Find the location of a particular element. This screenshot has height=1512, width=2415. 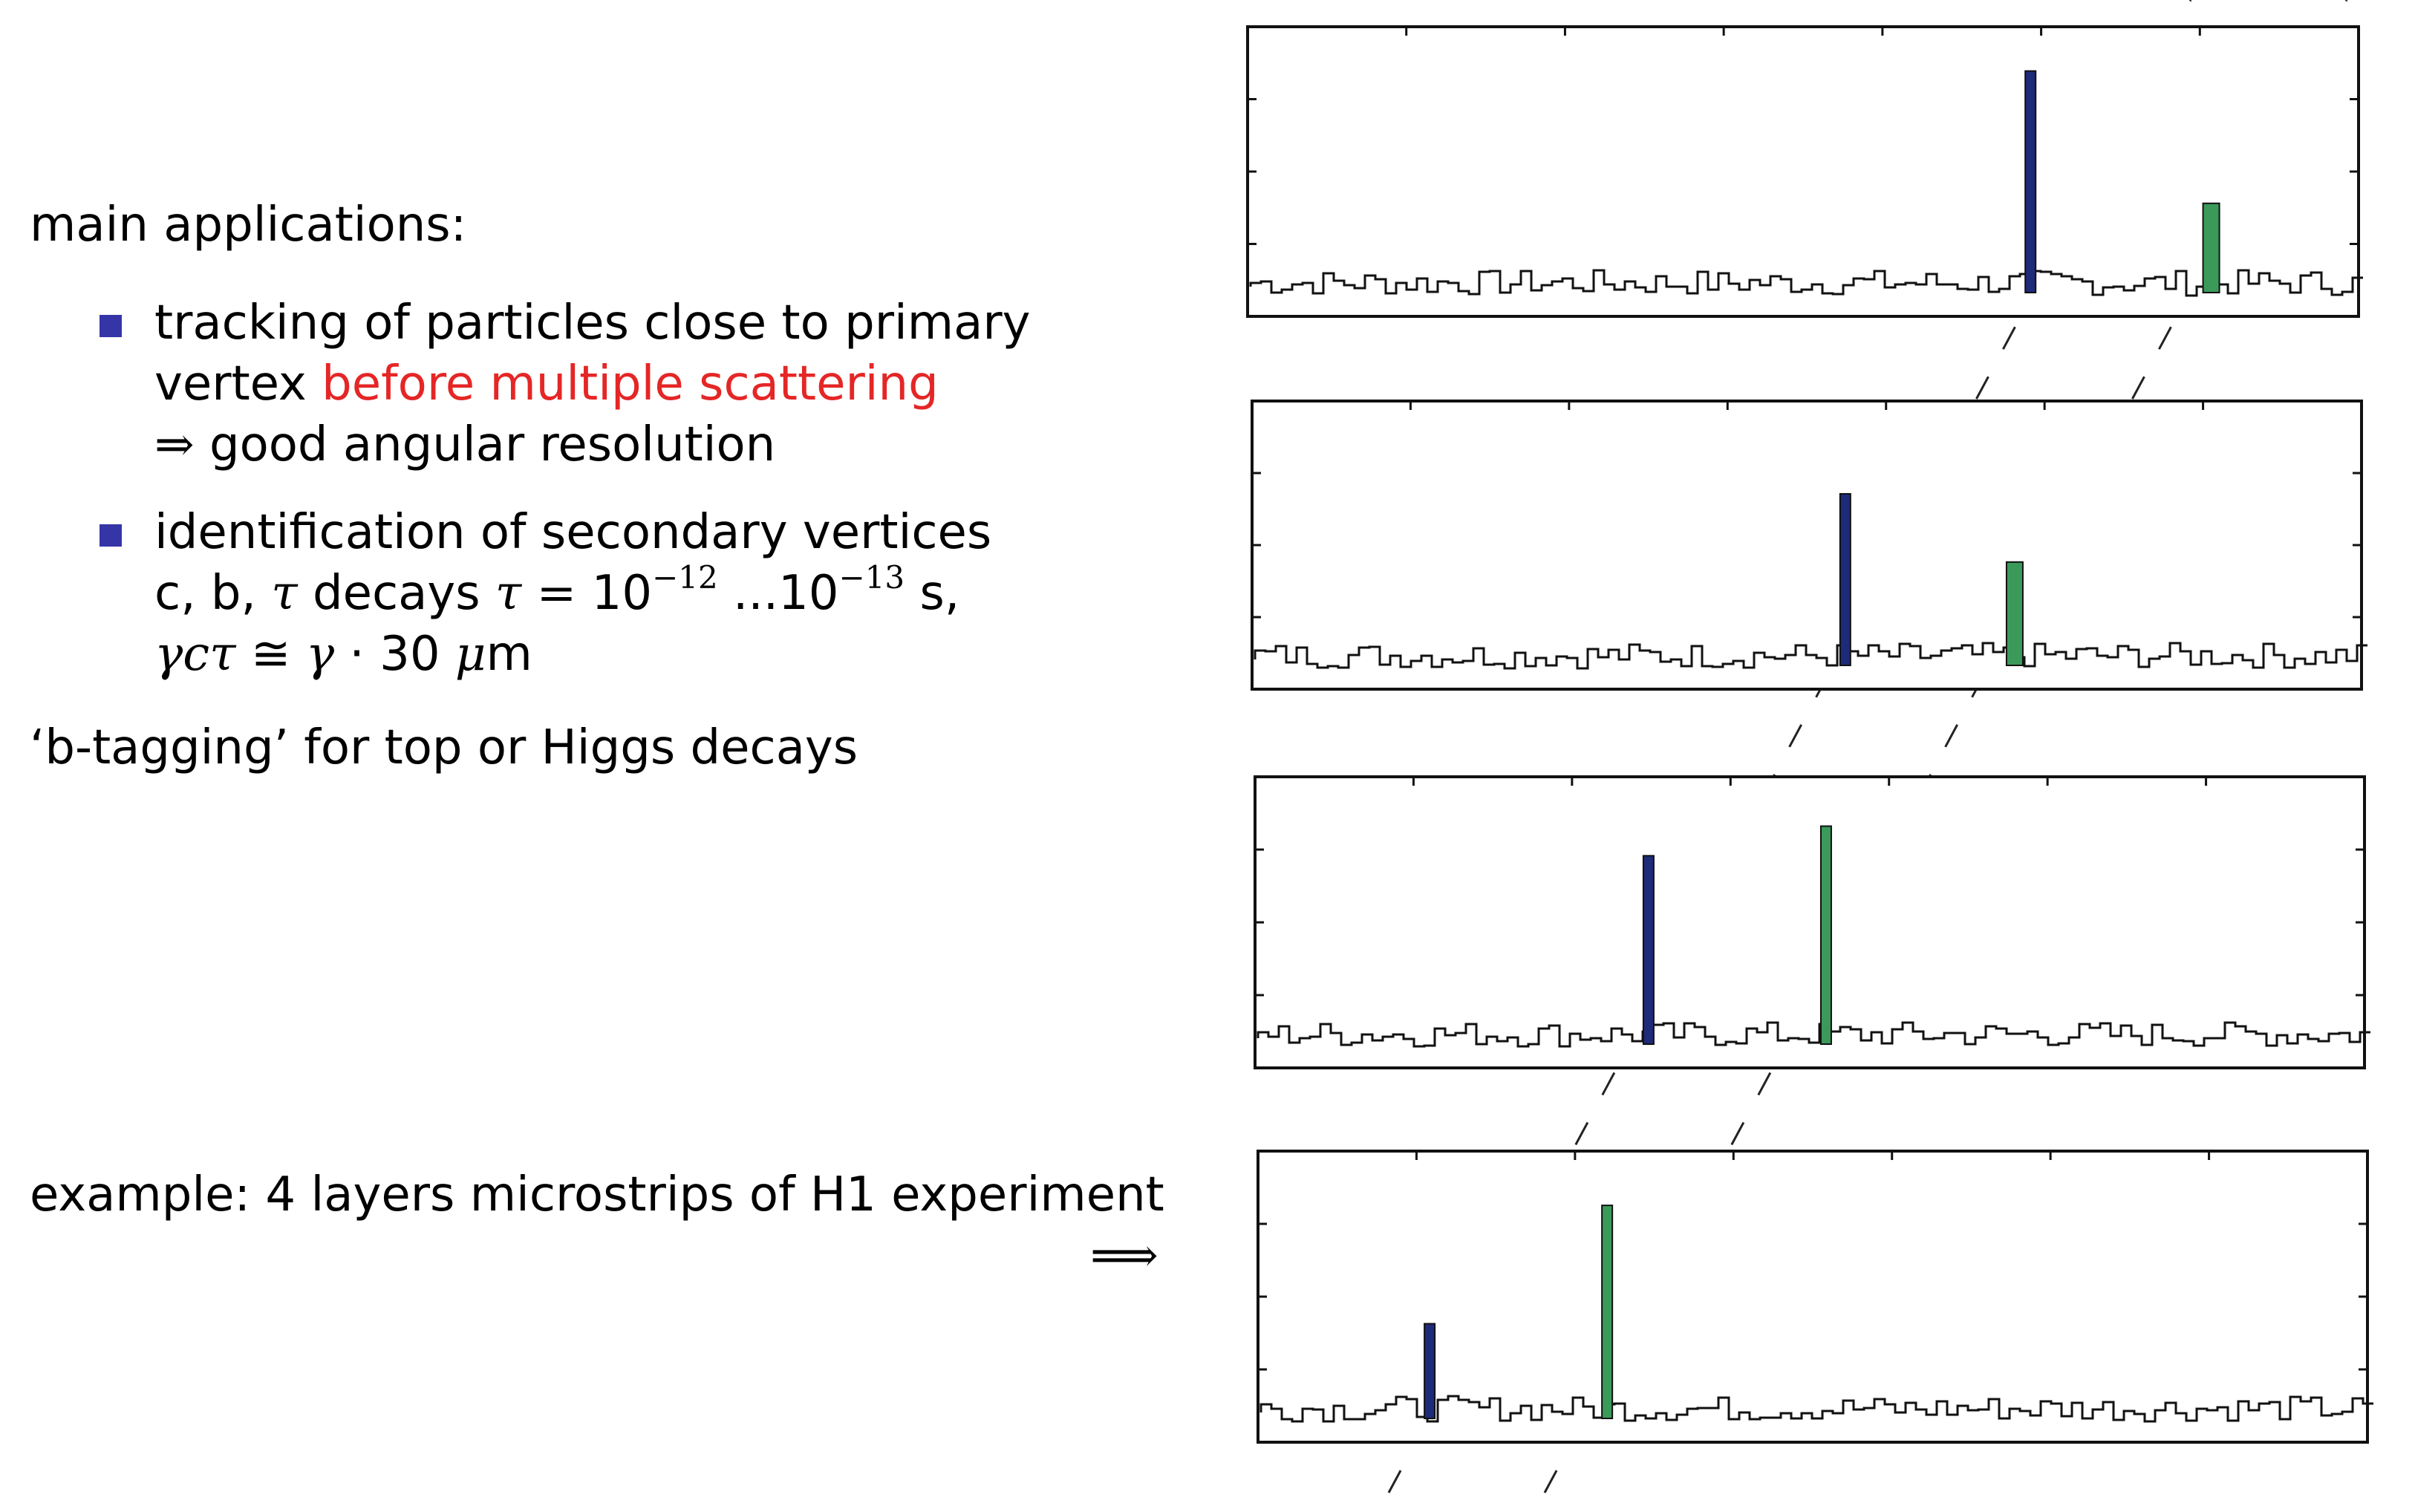

bullet2-line3: γcτ ≅ γ · 30 μm is located at coordinates (343, 654).